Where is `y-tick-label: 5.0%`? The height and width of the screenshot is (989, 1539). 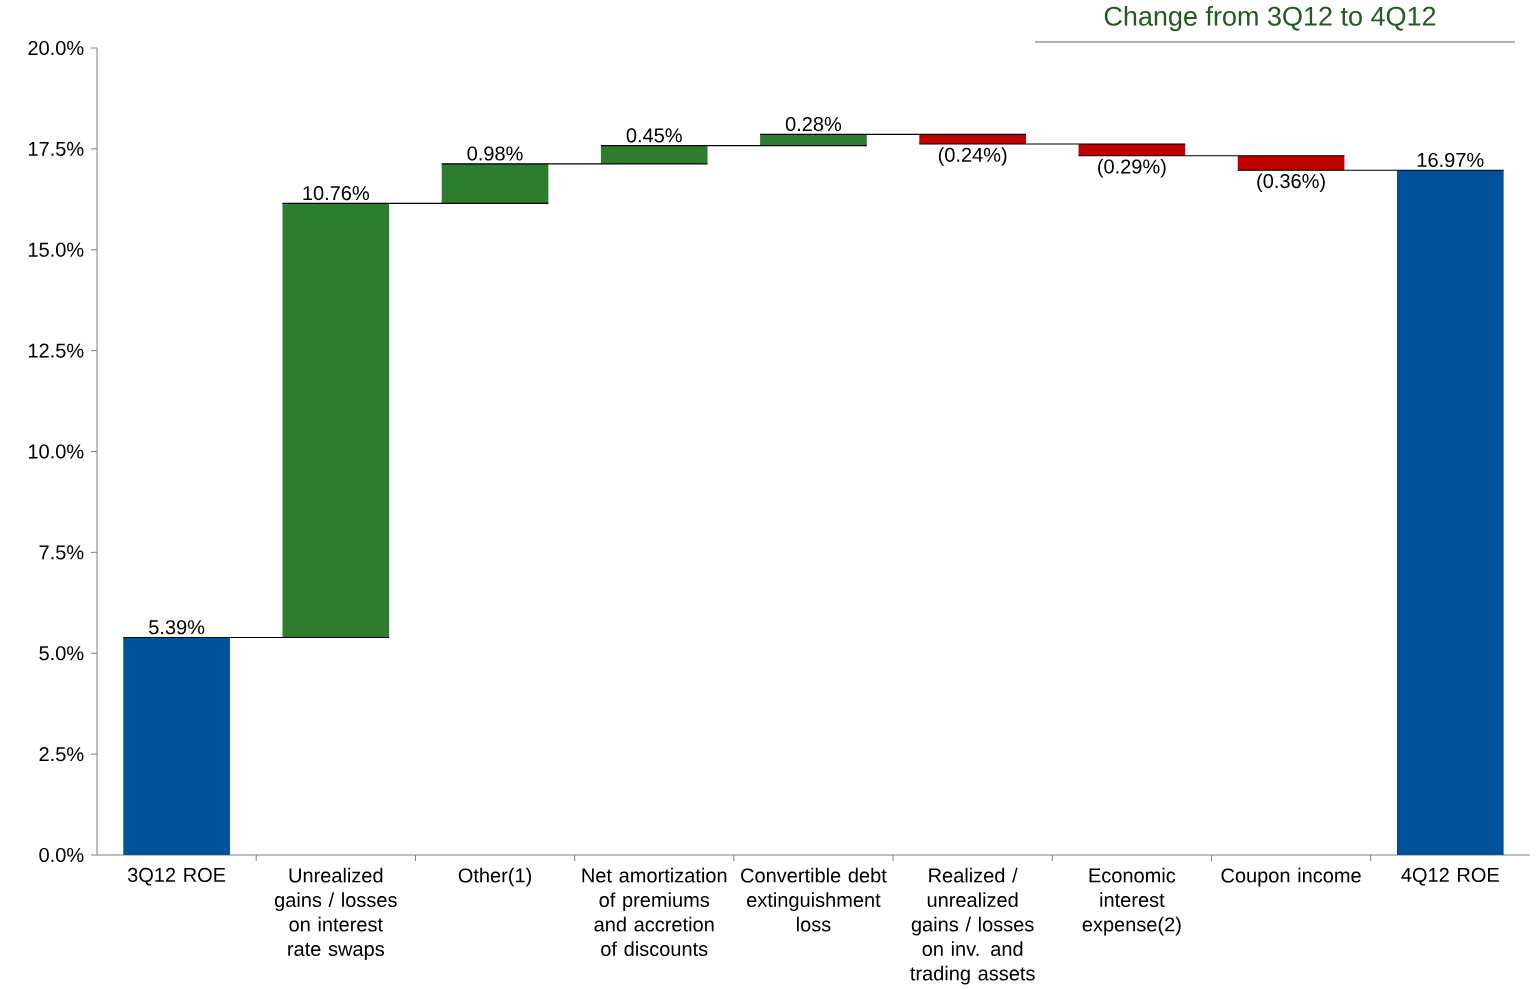 y-tick-label: 5.0% is located at coordinates (61, 653).